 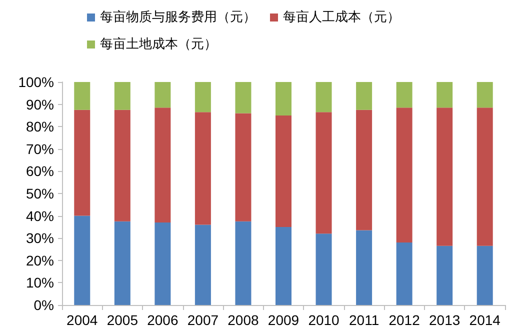 What do you see at coordinates (40, 216) in the screenshot?
I see `y-tick-label: 40%` at bounding box center [40, 216].